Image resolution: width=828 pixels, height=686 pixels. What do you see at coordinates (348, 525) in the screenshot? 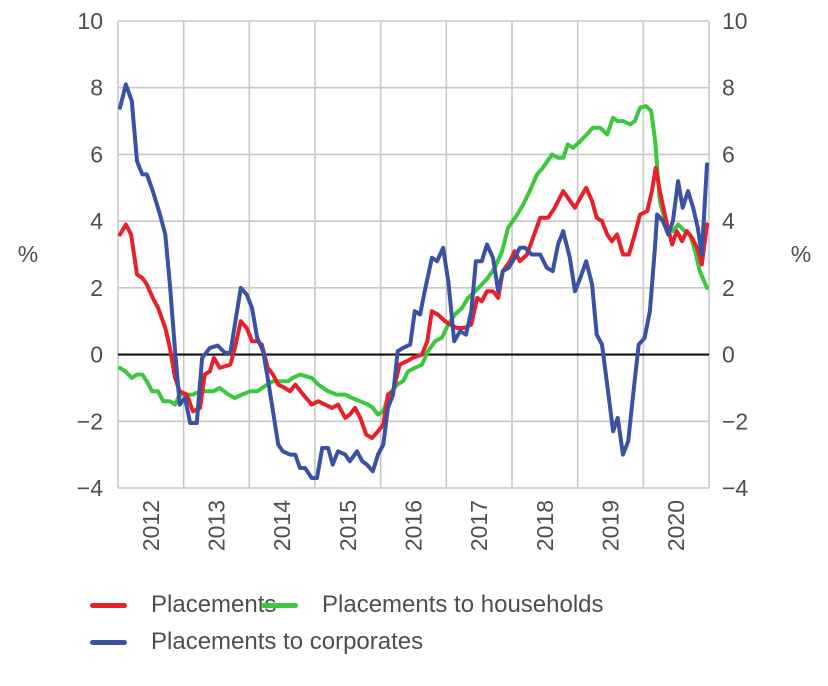
I see `x-tick-label: 2015` at bounding box center [348, 525].